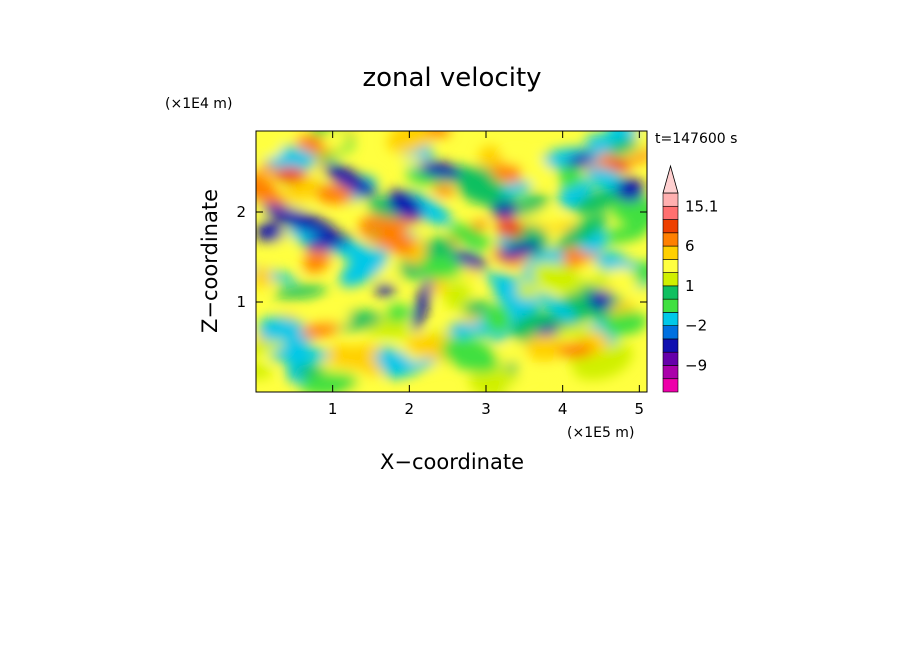  What do you see at coordinates (241, 302) in the screenshot?
I see `y-tick-label: 1` at bounding box center [241, 302].